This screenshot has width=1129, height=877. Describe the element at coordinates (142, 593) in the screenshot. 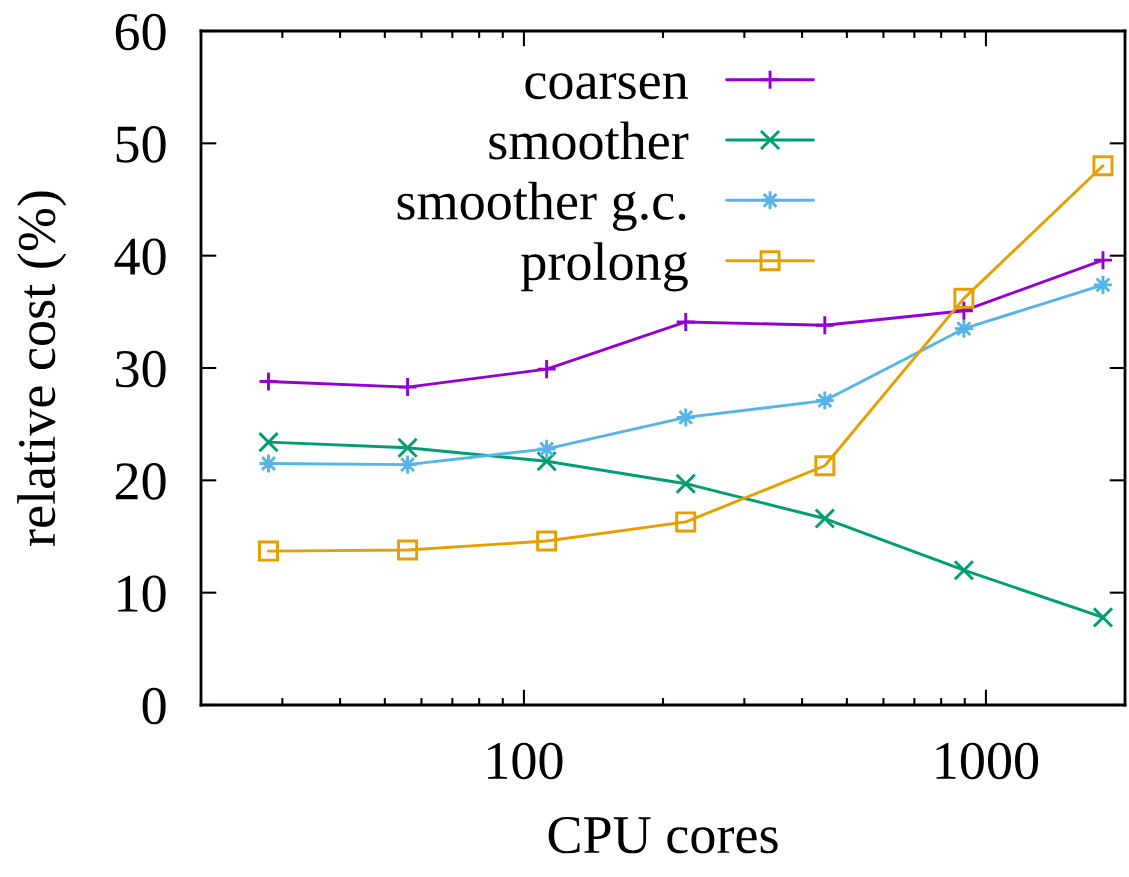

I see `y-tick-label: 10` at that location.